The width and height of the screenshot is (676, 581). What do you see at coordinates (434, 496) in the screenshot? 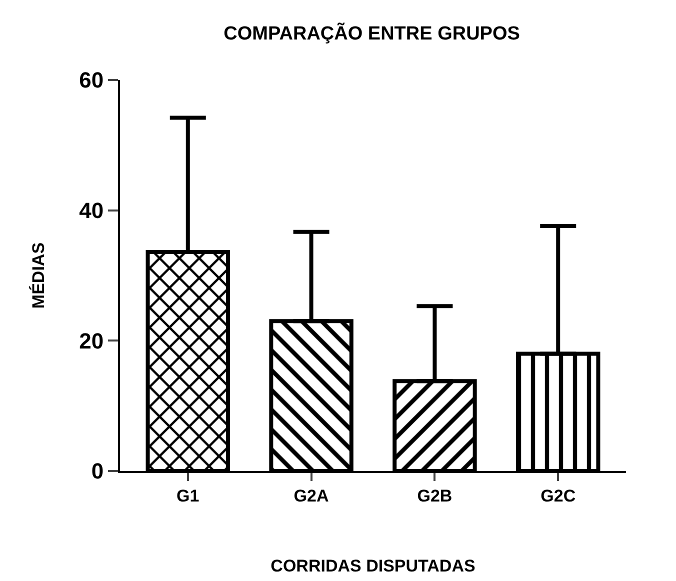
I see `x-tick-label: G2B` at bounding box center [434, 496].